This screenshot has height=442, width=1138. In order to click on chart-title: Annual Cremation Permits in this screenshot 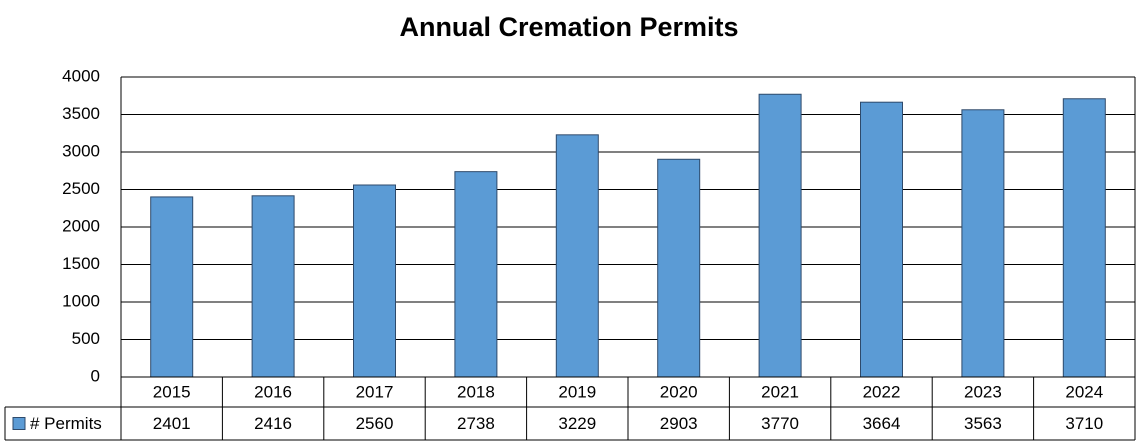, I will do `click(568, 27)`.